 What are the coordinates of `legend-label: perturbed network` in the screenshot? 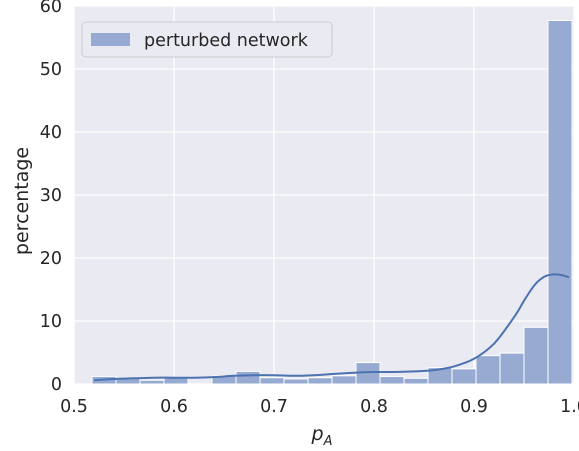 It's located at (226, 41).